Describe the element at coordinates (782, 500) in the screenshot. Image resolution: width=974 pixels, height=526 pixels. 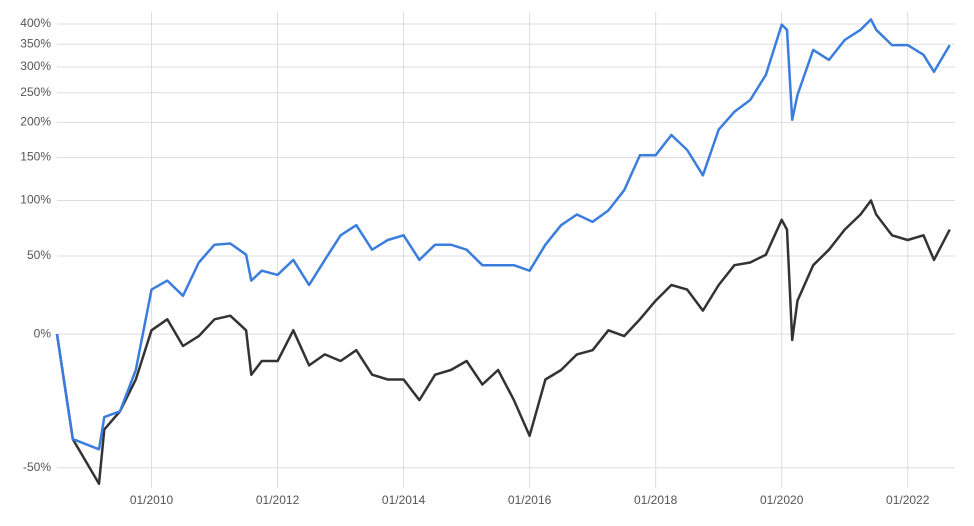
I see `x-tick-label: 01/2020` at that location.